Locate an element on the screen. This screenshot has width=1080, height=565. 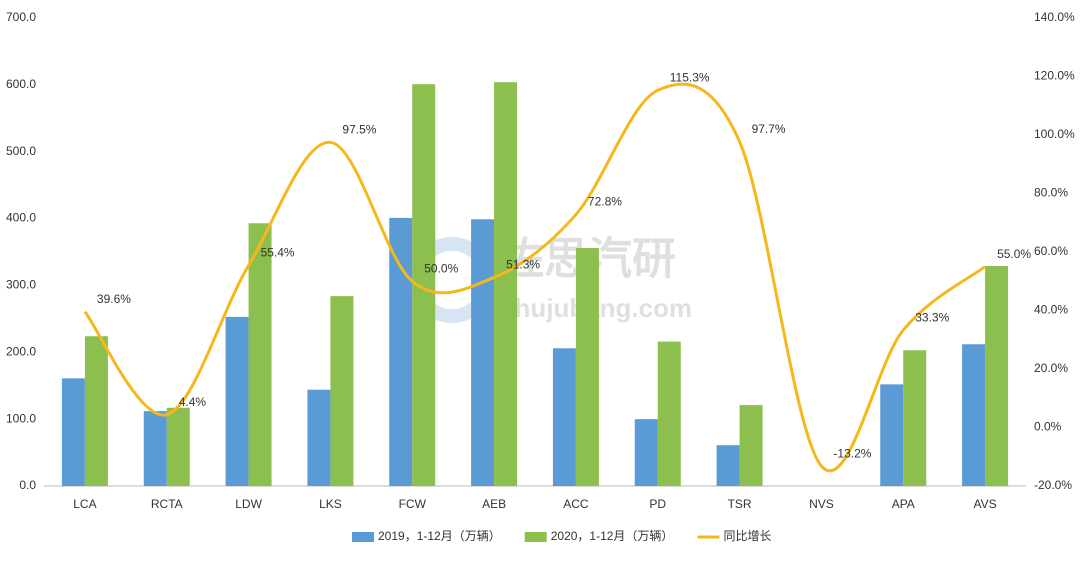
y2-tick-label: 40.0% is located at coordinates (1051, 310).